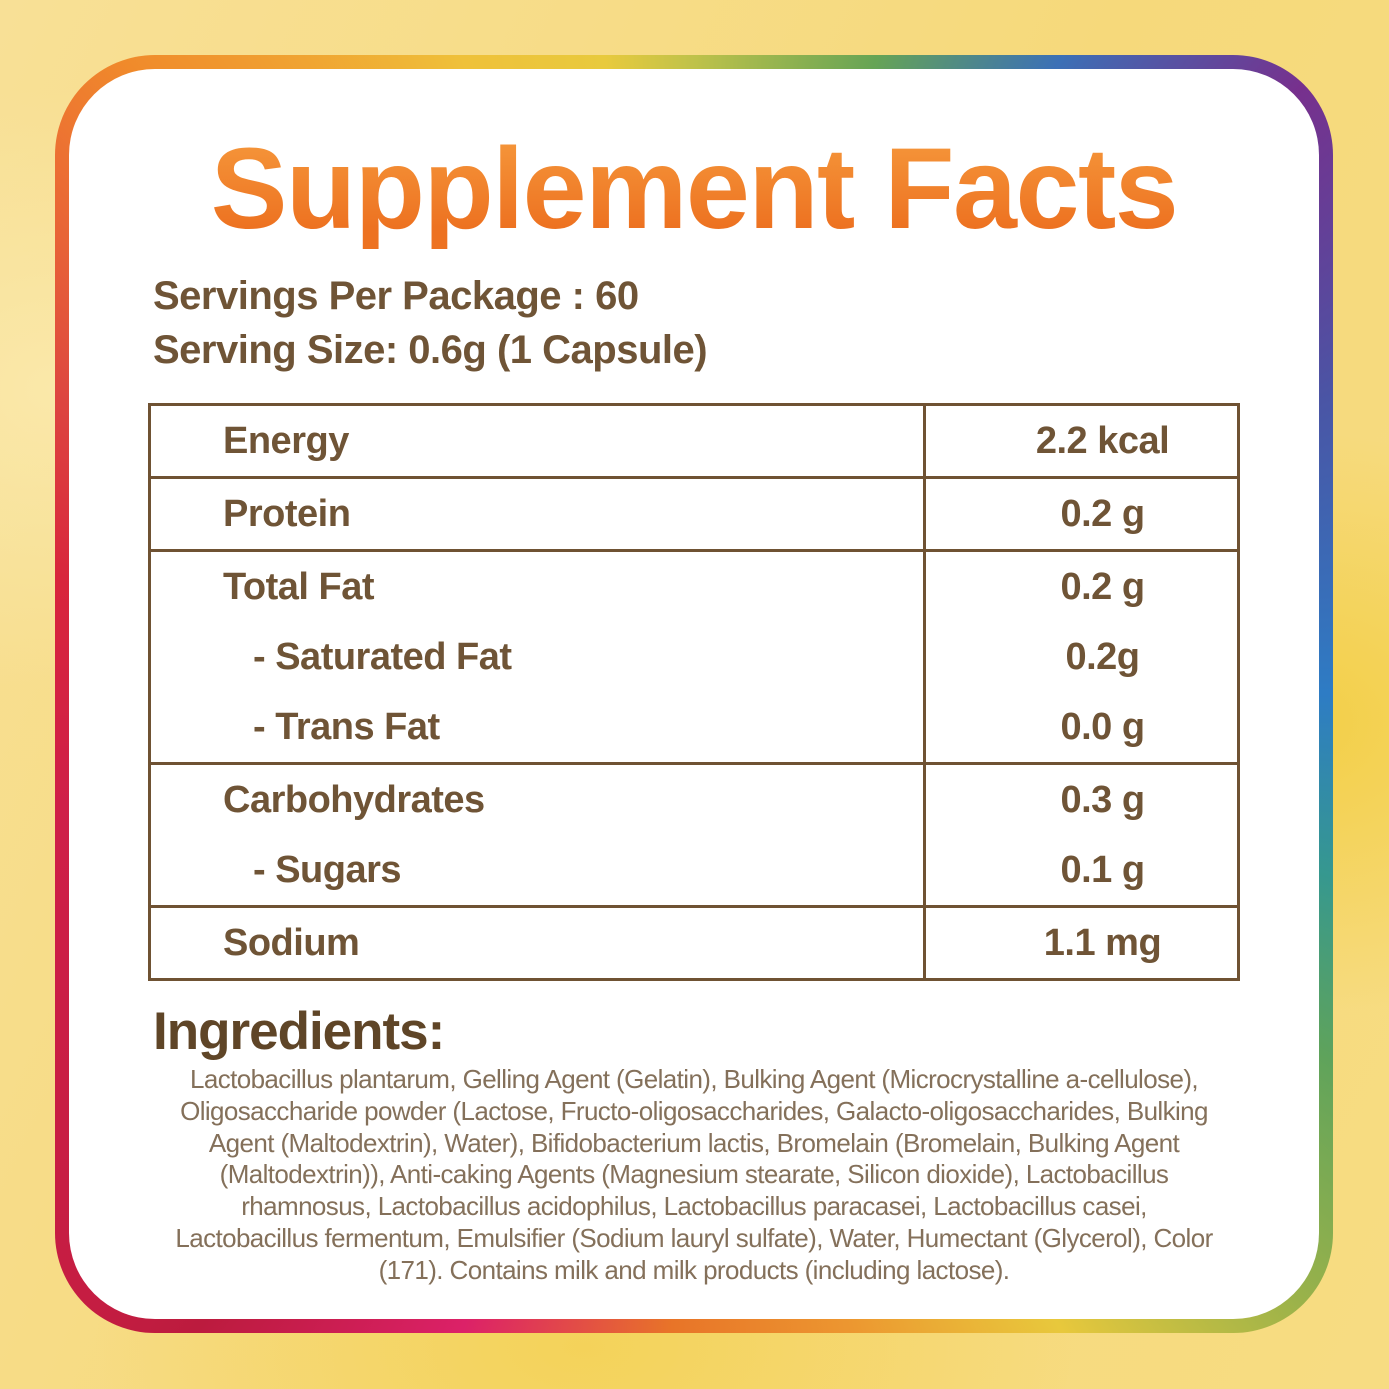 The image size is (1389, 1389). Describe the element at coordinates (291, 942) in the screenshot. I see `nutrient-label: Sodium` at that location.